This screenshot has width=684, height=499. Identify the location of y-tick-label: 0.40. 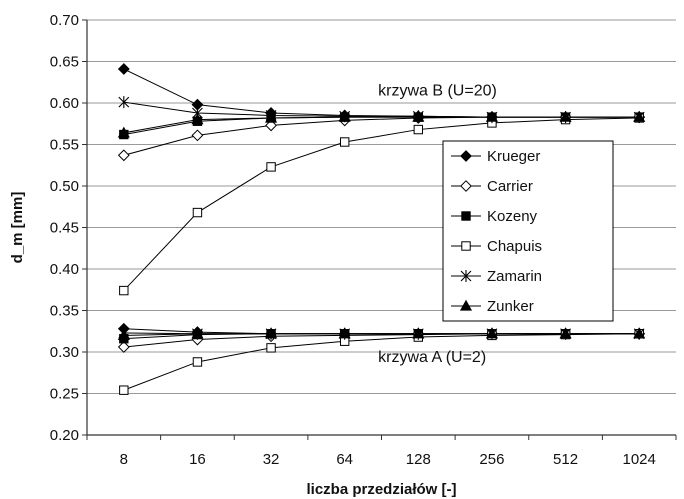
(64, 269).